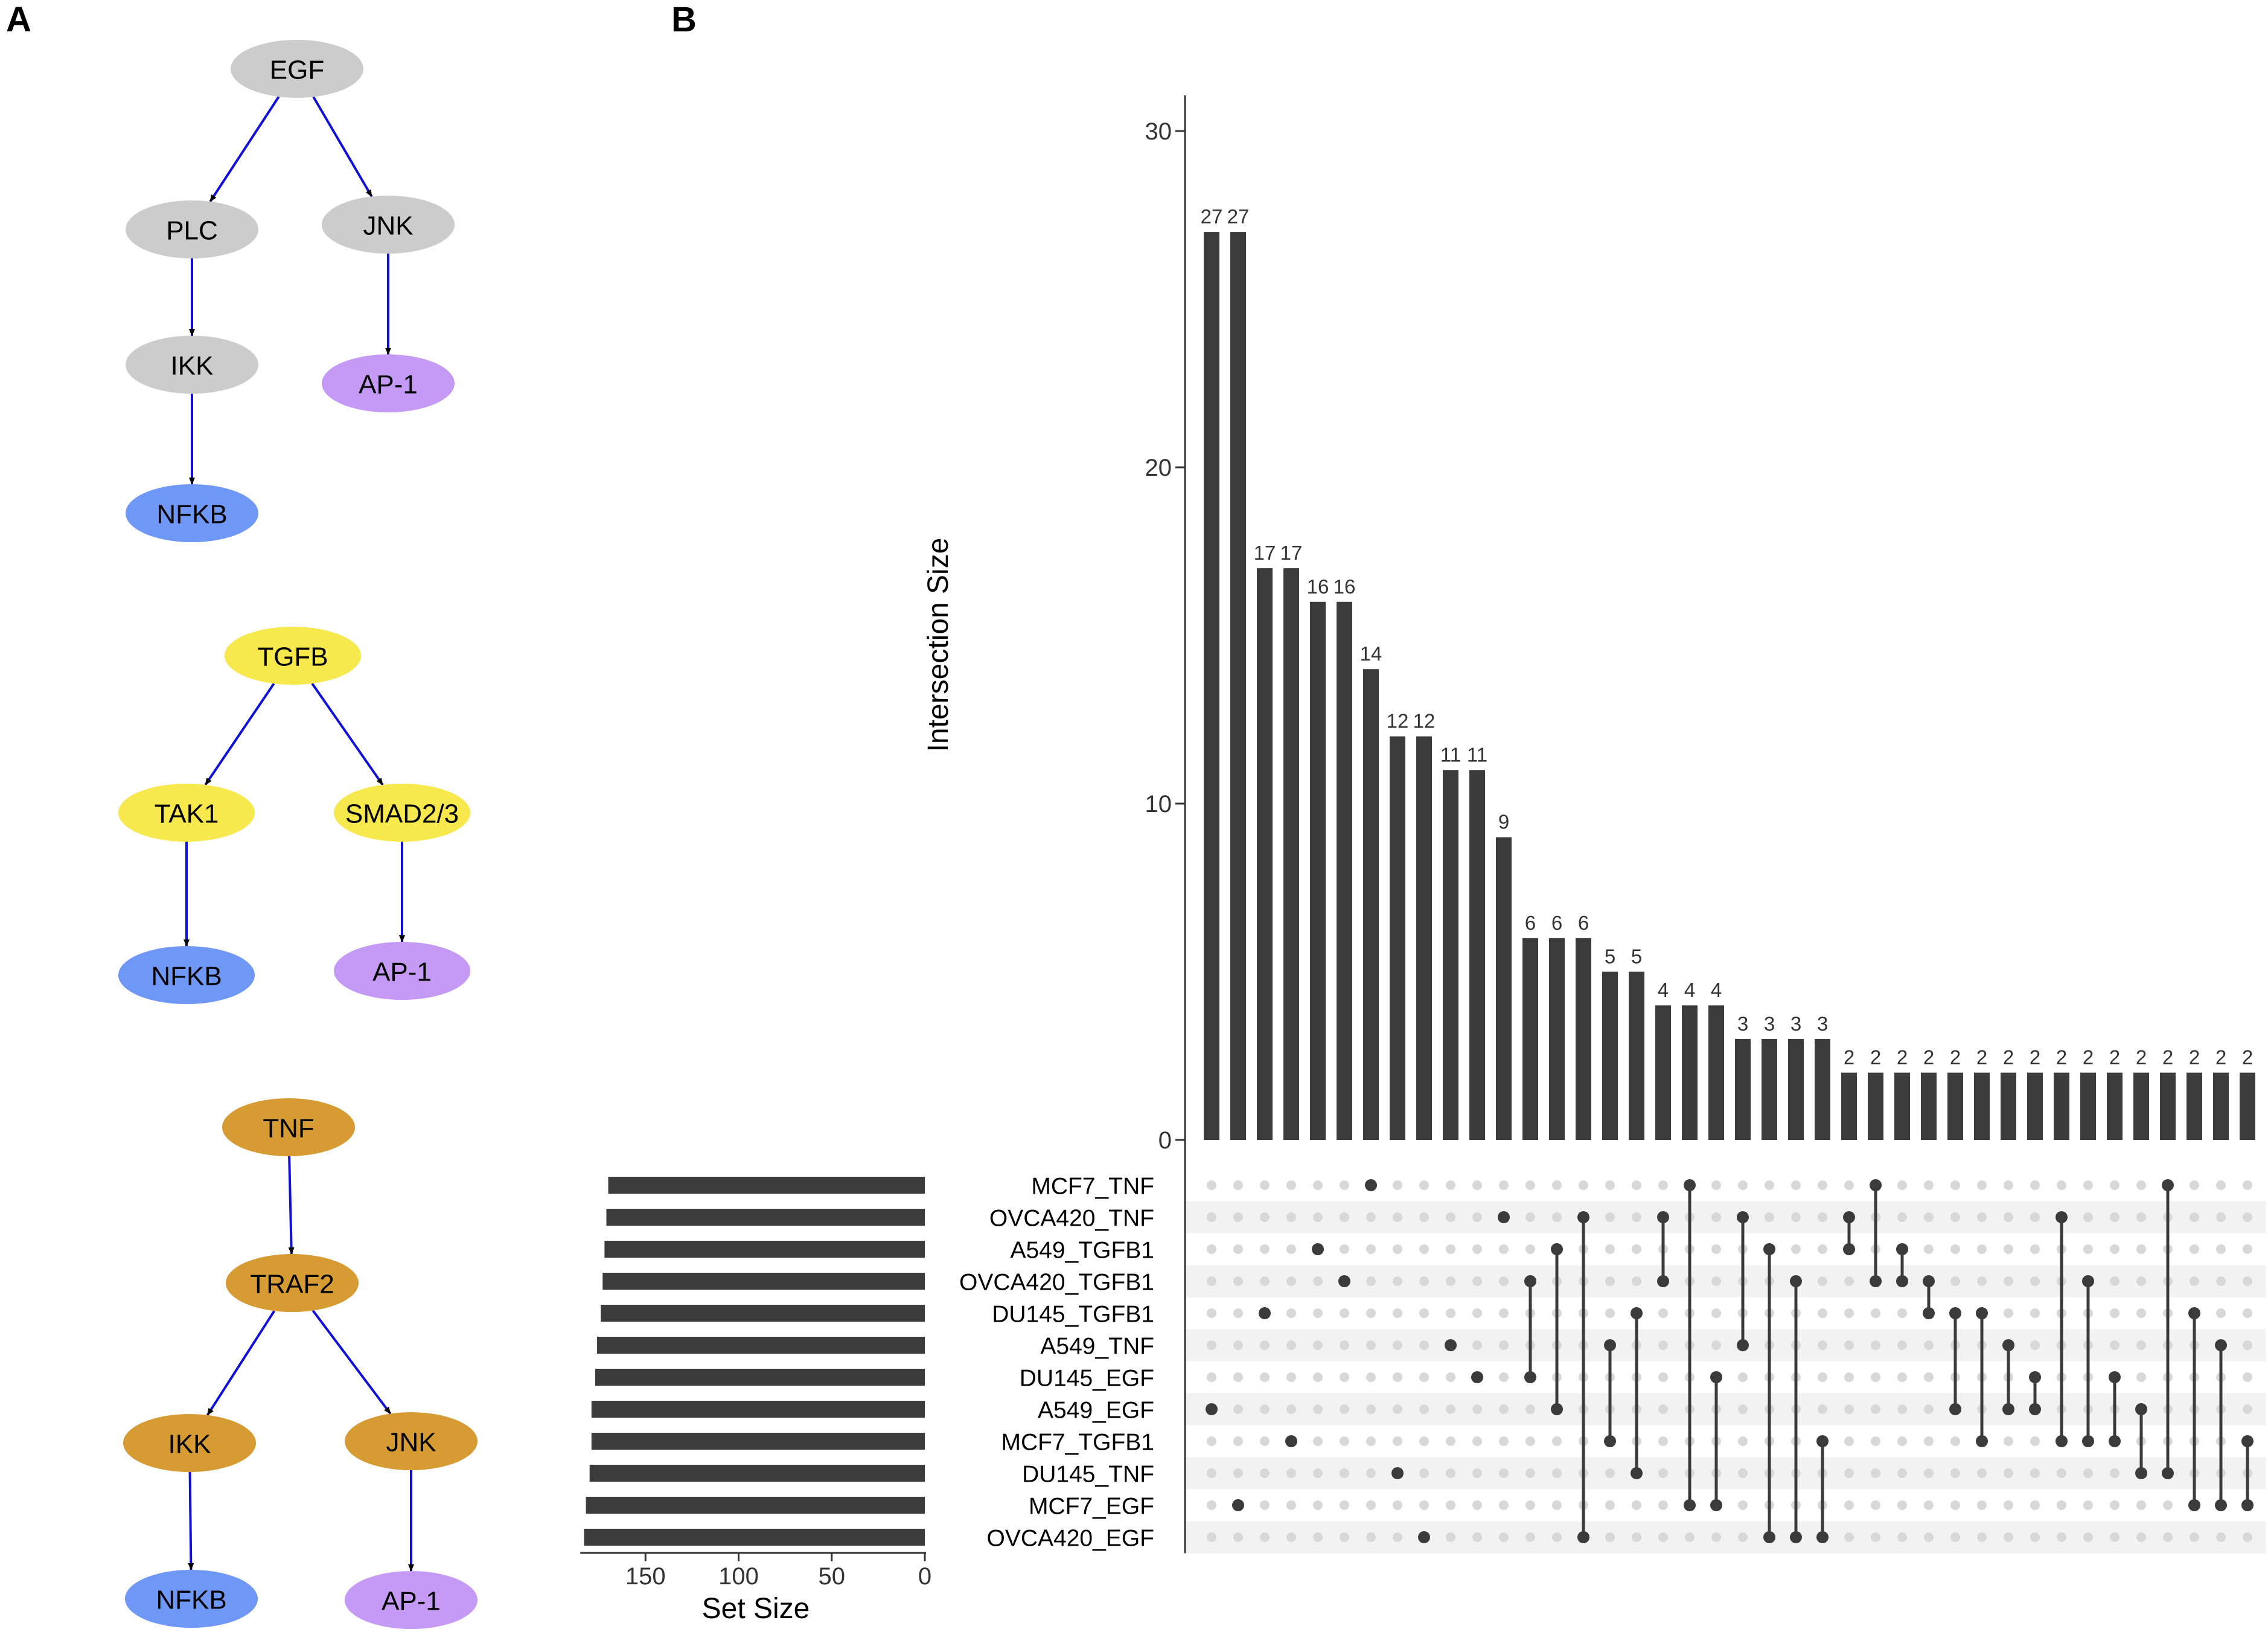  Describe the element at coordinates (1477, 754) in the screenshot. I see `bar-value-label: 11` at that location.